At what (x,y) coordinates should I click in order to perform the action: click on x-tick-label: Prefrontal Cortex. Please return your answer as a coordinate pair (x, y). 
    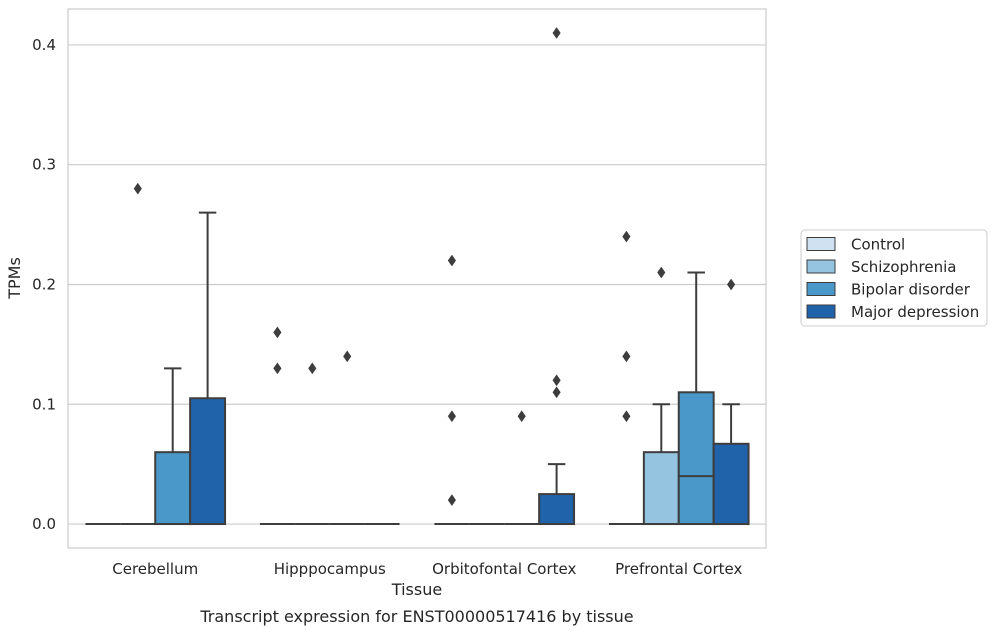
    Looking at the image, I should click on (678, 569).